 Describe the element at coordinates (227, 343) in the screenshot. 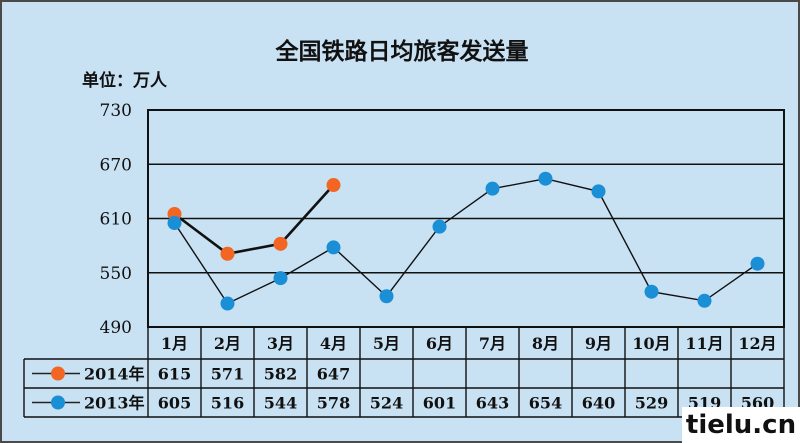

I see `x-tick-label: 2月` at that location.